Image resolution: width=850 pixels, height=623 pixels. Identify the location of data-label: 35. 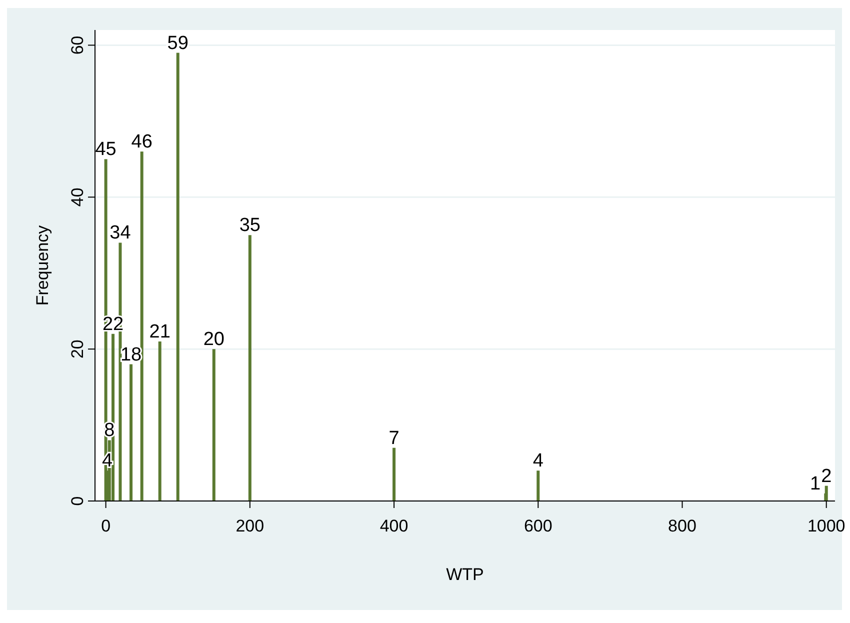
(249, 225).